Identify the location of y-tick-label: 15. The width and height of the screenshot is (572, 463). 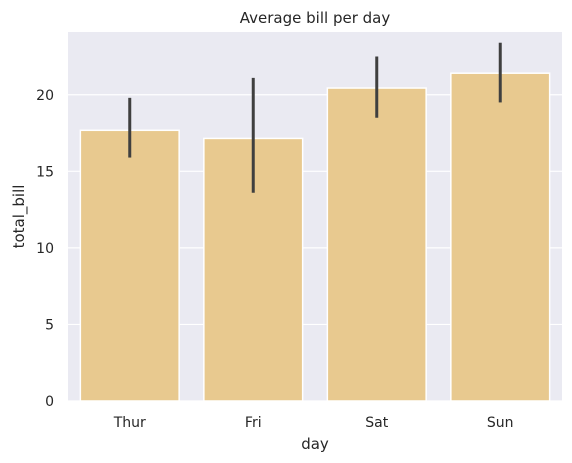
(45, 172).